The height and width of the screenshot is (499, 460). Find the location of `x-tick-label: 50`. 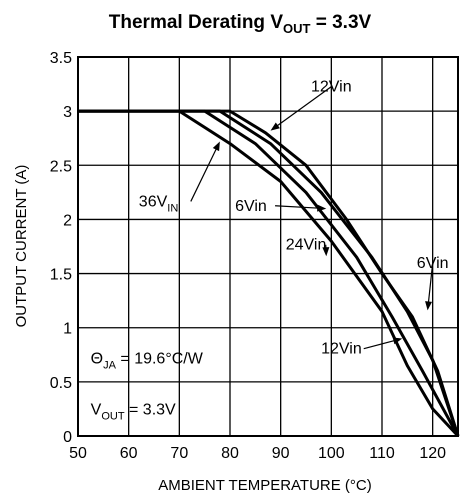

x-tick-label: 50 is located at coordinates (78, 453).